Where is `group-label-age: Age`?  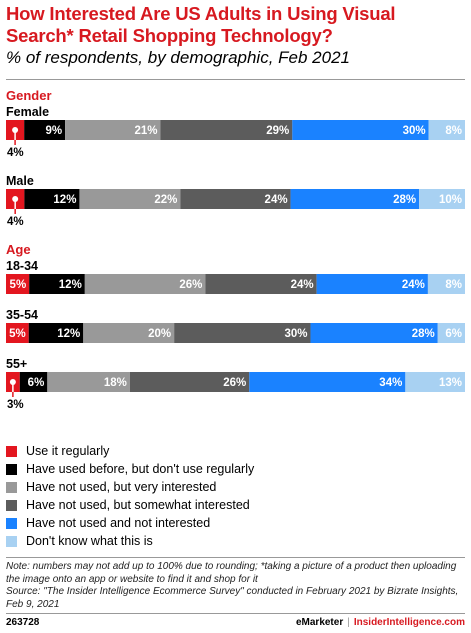 group-label-age: Age is located at coordinates (18, 249).